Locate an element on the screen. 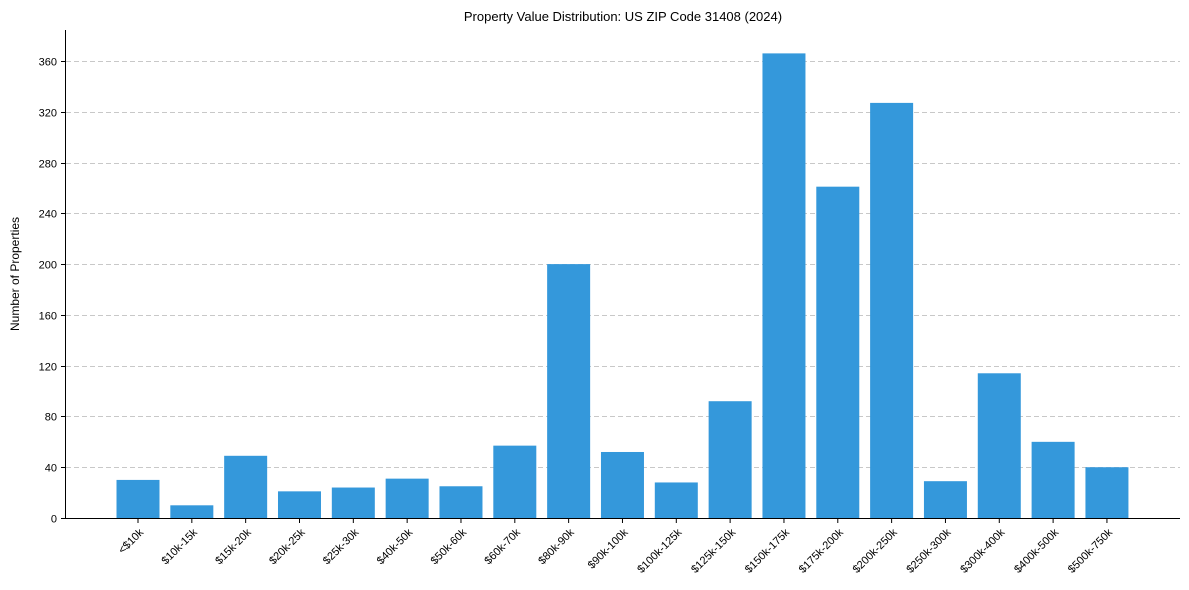 This screenshot has height=590, width=1189. x-tick-label: $25k-30k is located at coordinates (341, 546).